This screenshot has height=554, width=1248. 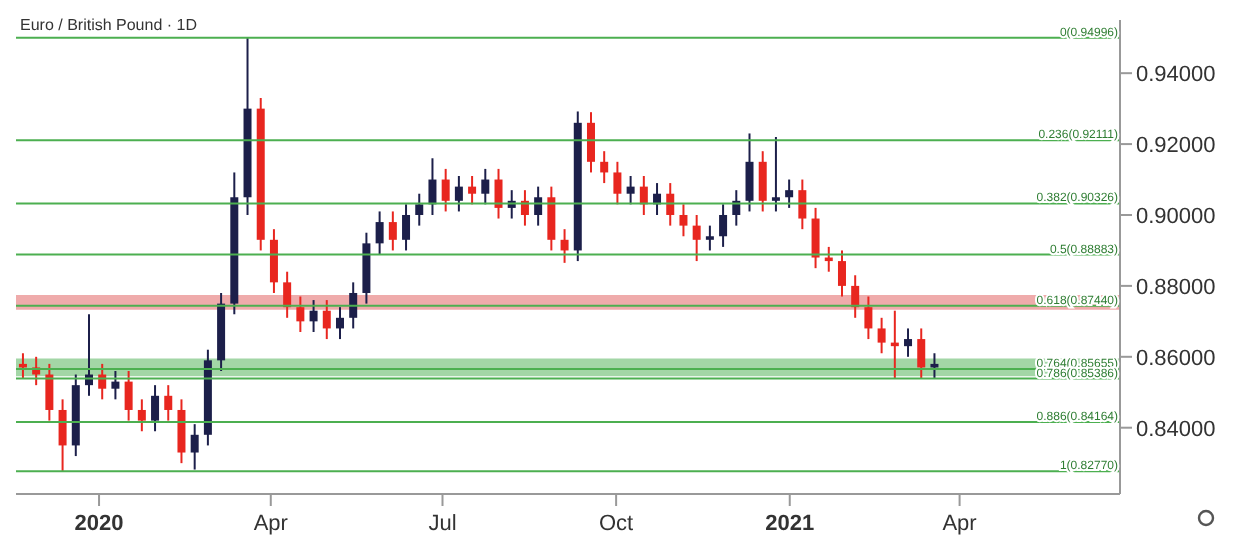 What do you see at coordinates (1176, 429) in the screenshot?
I see `y-tick-label: 0.84000` at bounding box center [1176, 429].